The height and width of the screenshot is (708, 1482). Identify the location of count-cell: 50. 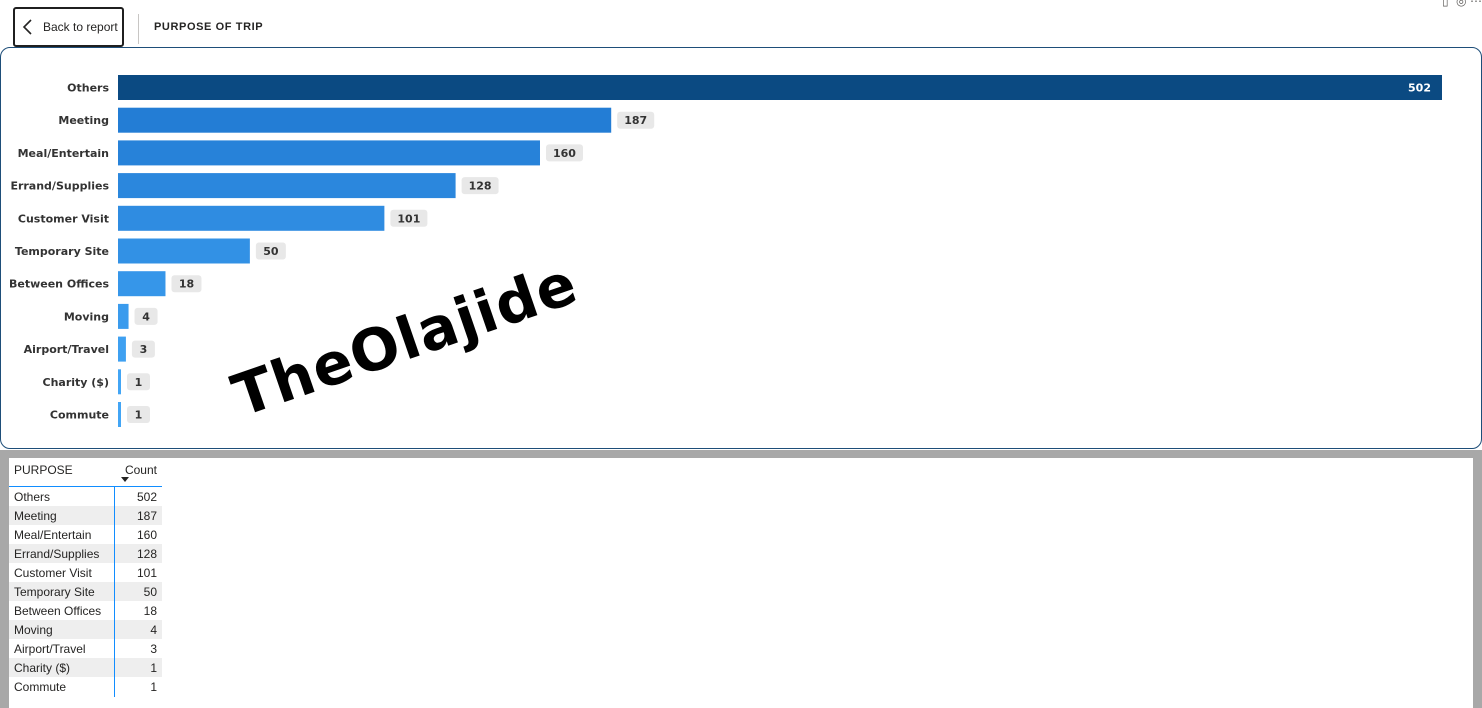
(150, 592).